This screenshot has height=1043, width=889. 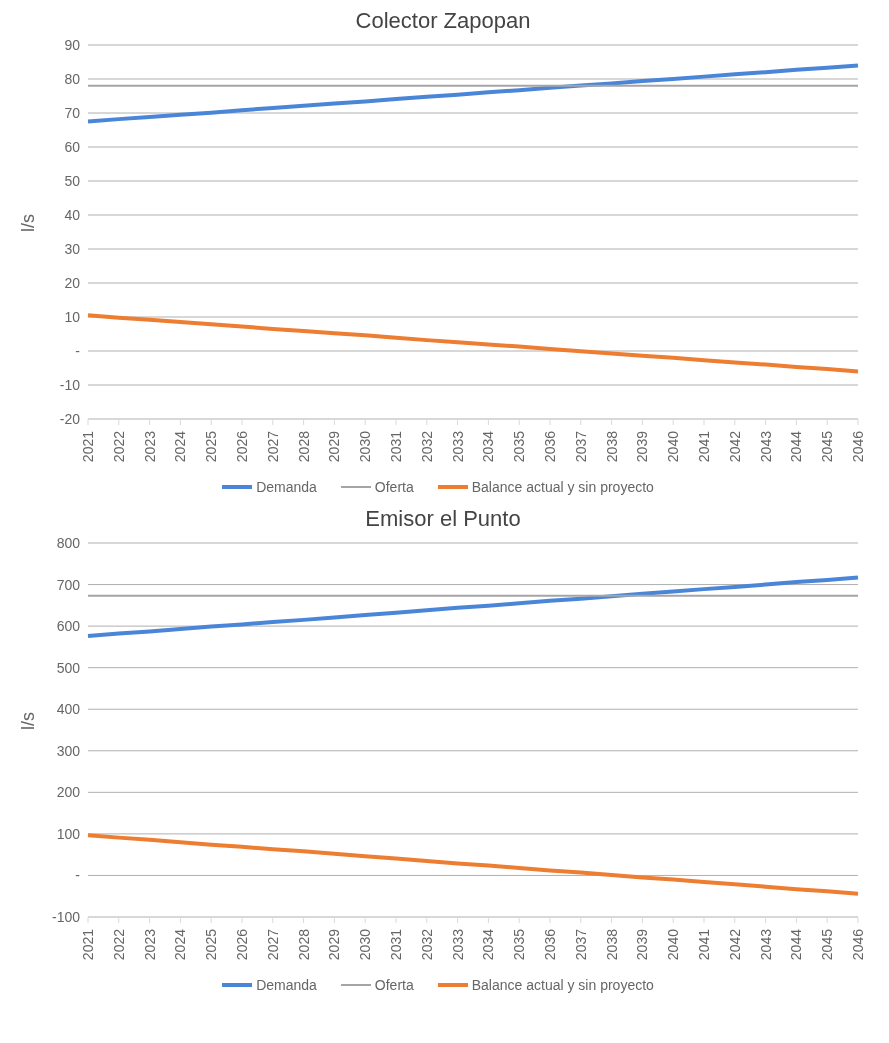 What do you see at coordinates (72, 44) in the screenshot?
I see `y-tick-label: 90` at bounding box center [72, 44].